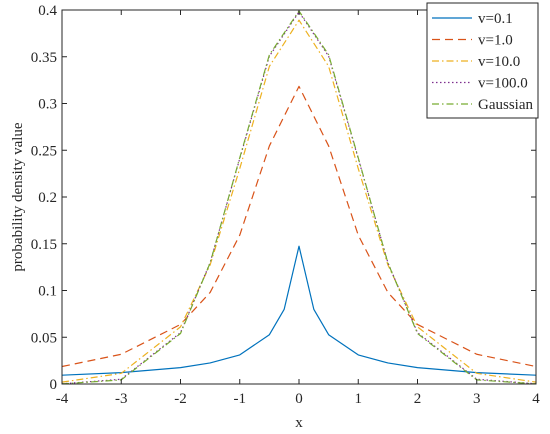 The height and width of the screenshot is (434, 550). I want to click on legend-label-1: v=1.0, so click(495, 41).